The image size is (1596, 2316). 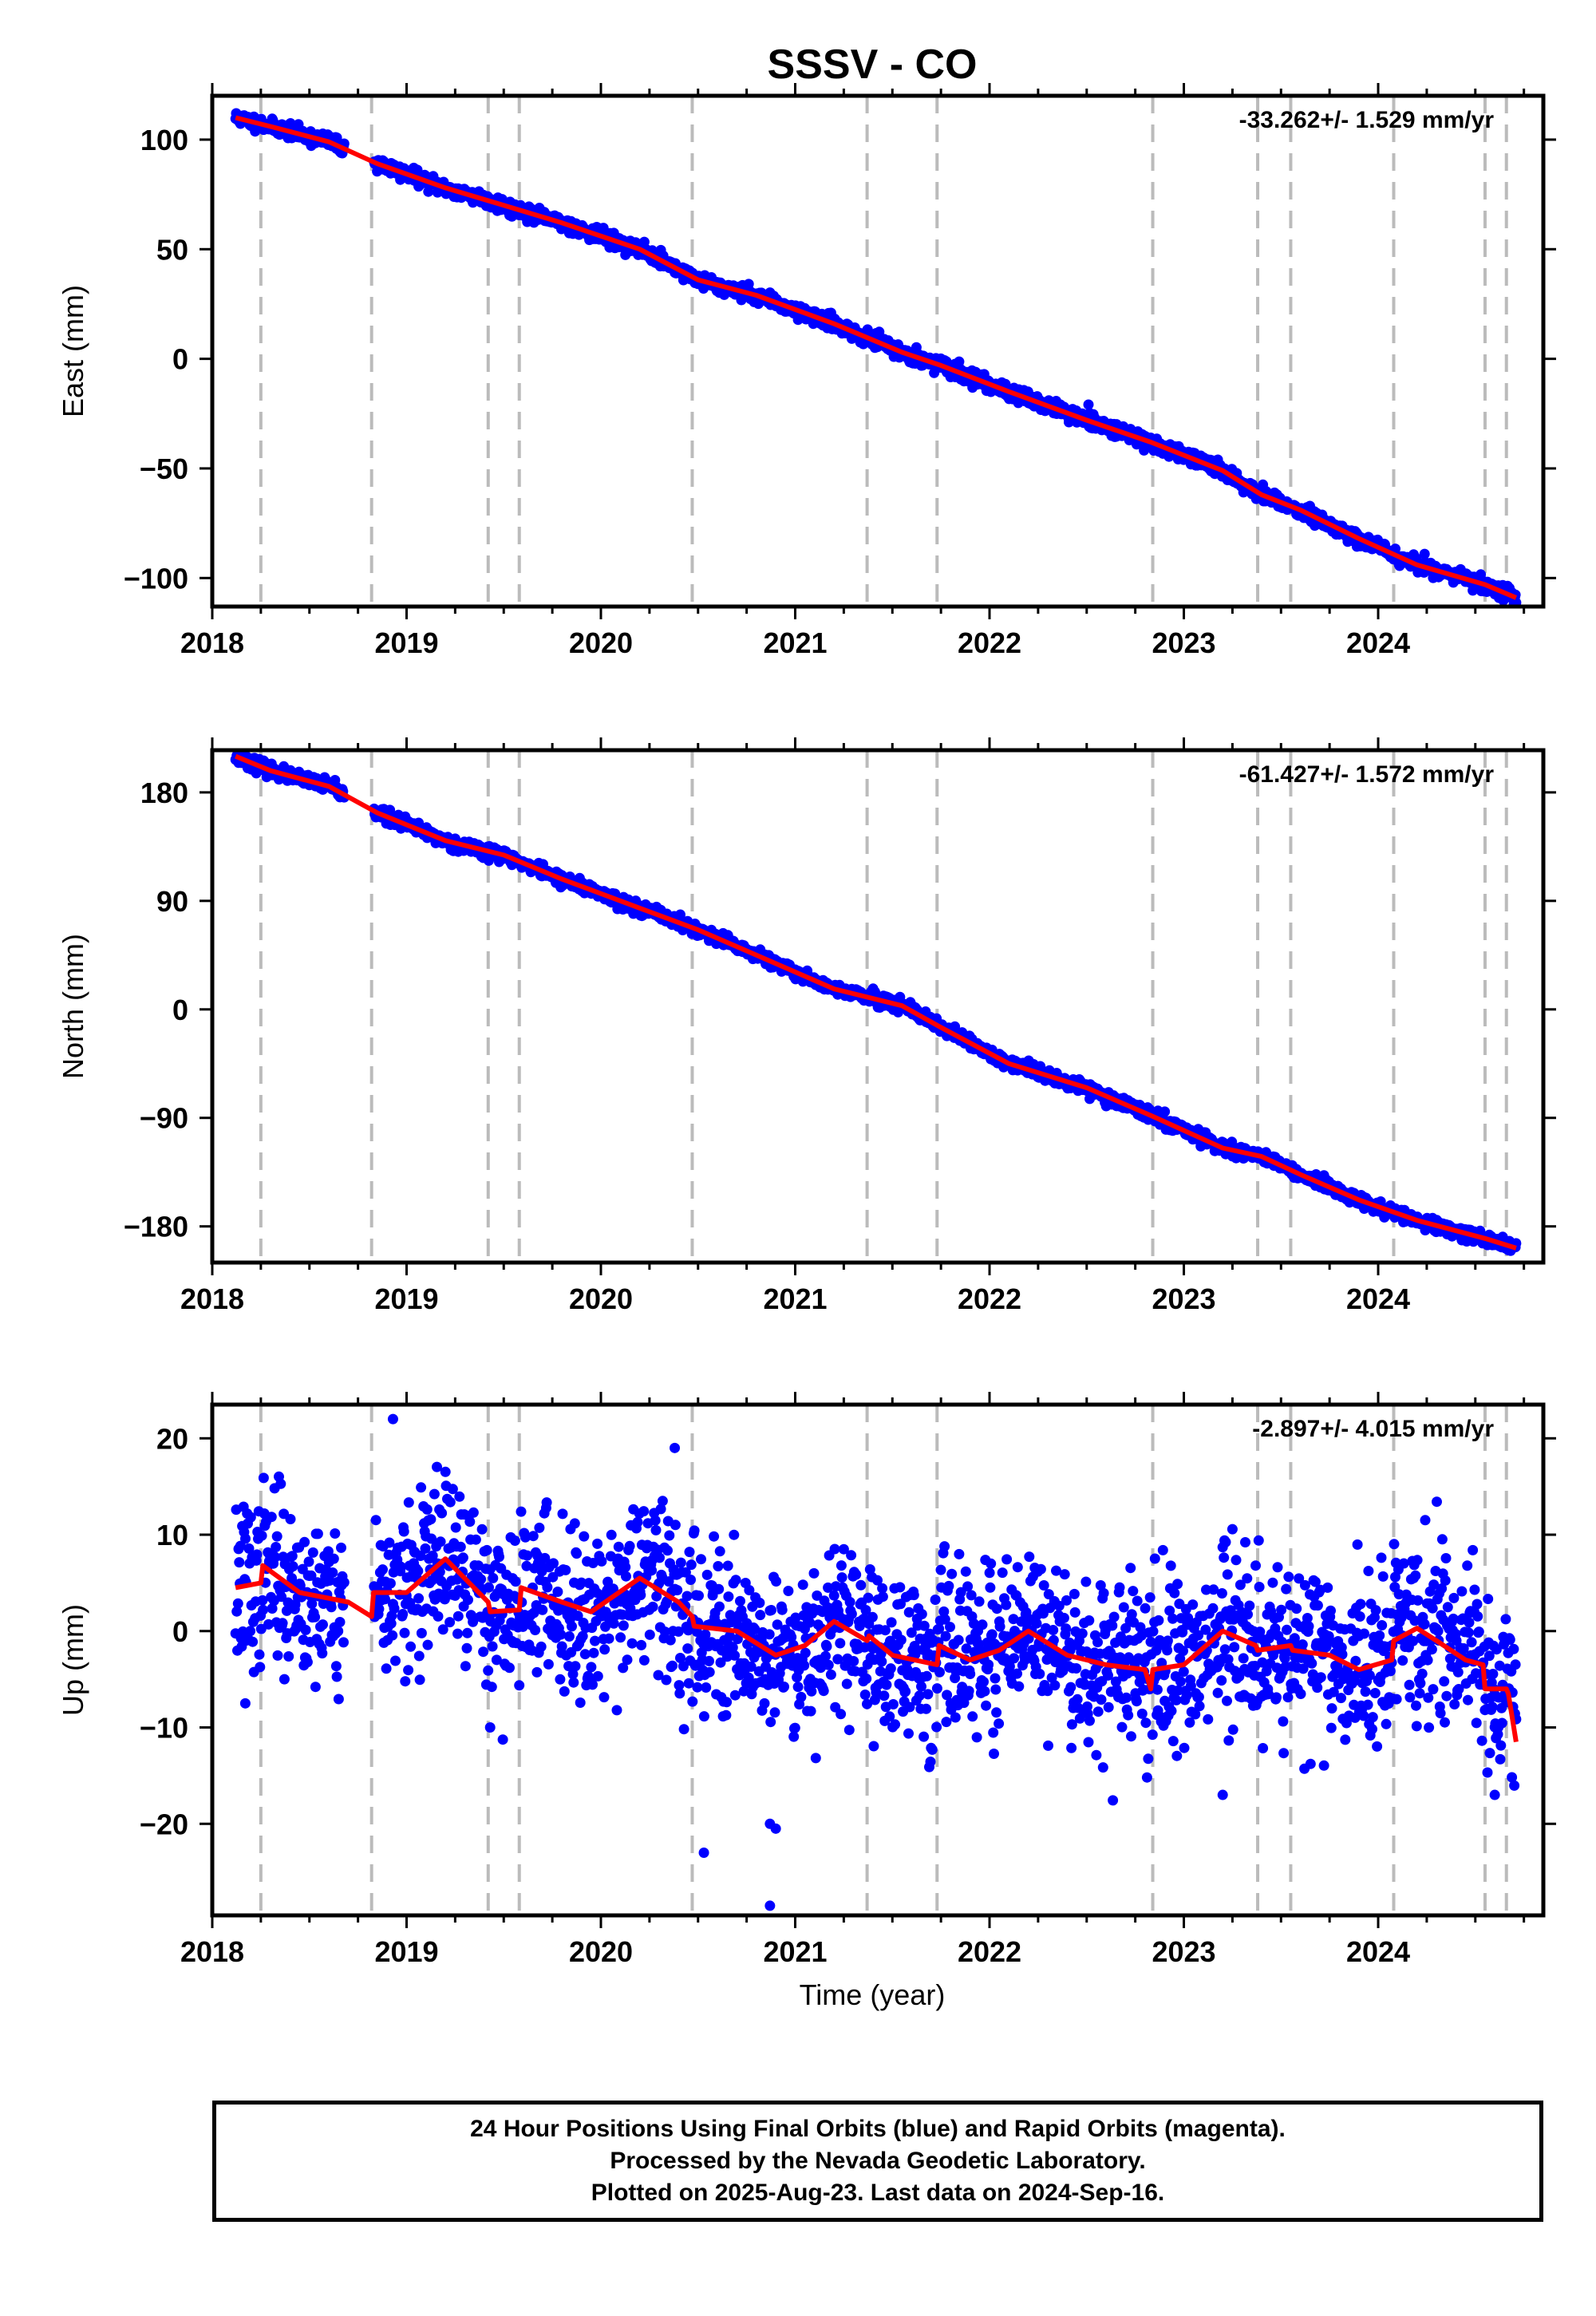 What do you see at coordinates (406, 1298) in the screenshot?
I see `x-tick-label: 2019` at bounding box center [406, 1298].